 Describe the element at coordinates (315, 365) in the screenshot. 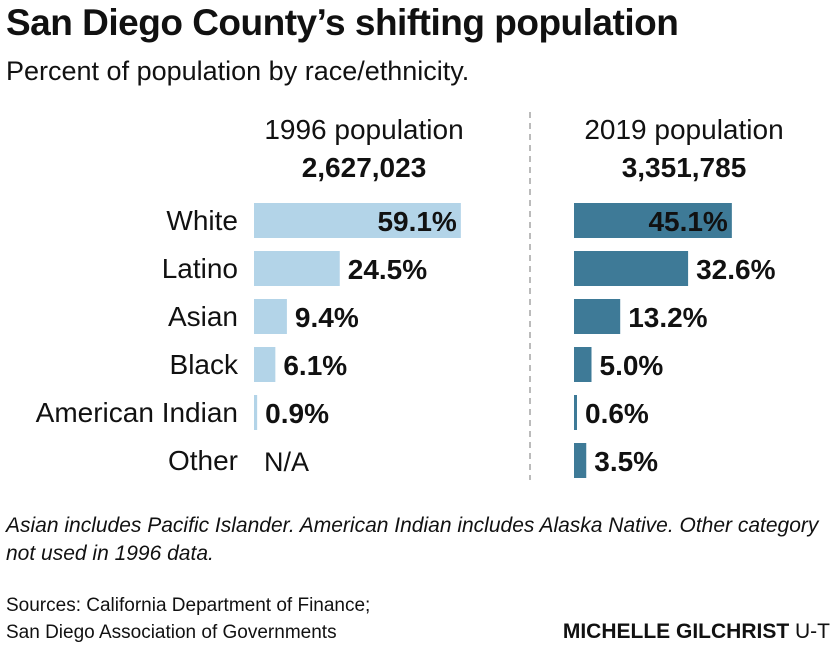

I see `data-label: 6.1%` at that location.